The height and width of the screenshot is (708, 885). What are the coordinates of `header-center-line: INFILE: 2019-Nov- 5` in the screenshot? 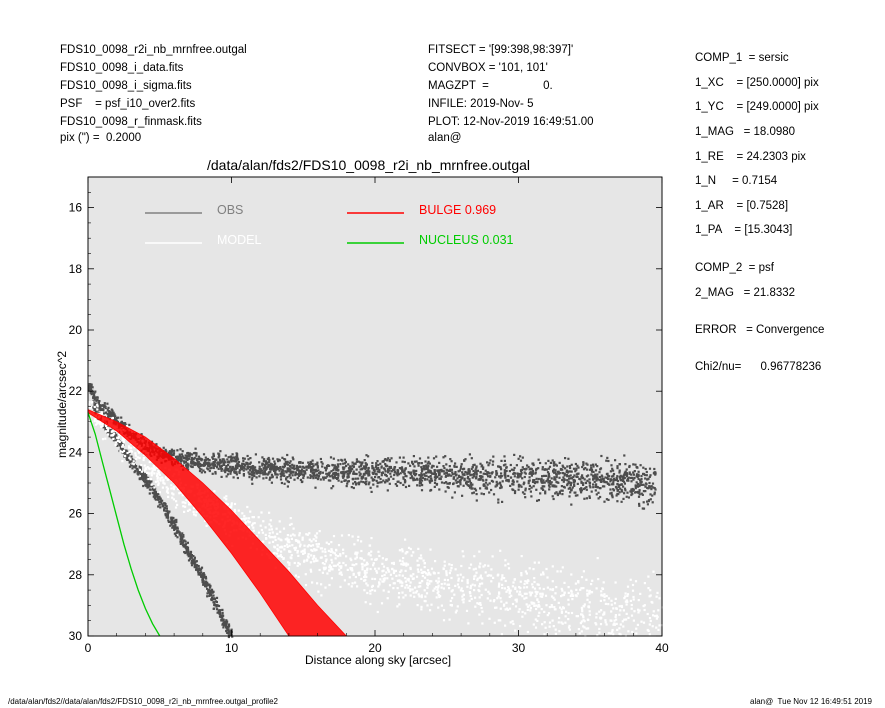 It's located at (481, 104).